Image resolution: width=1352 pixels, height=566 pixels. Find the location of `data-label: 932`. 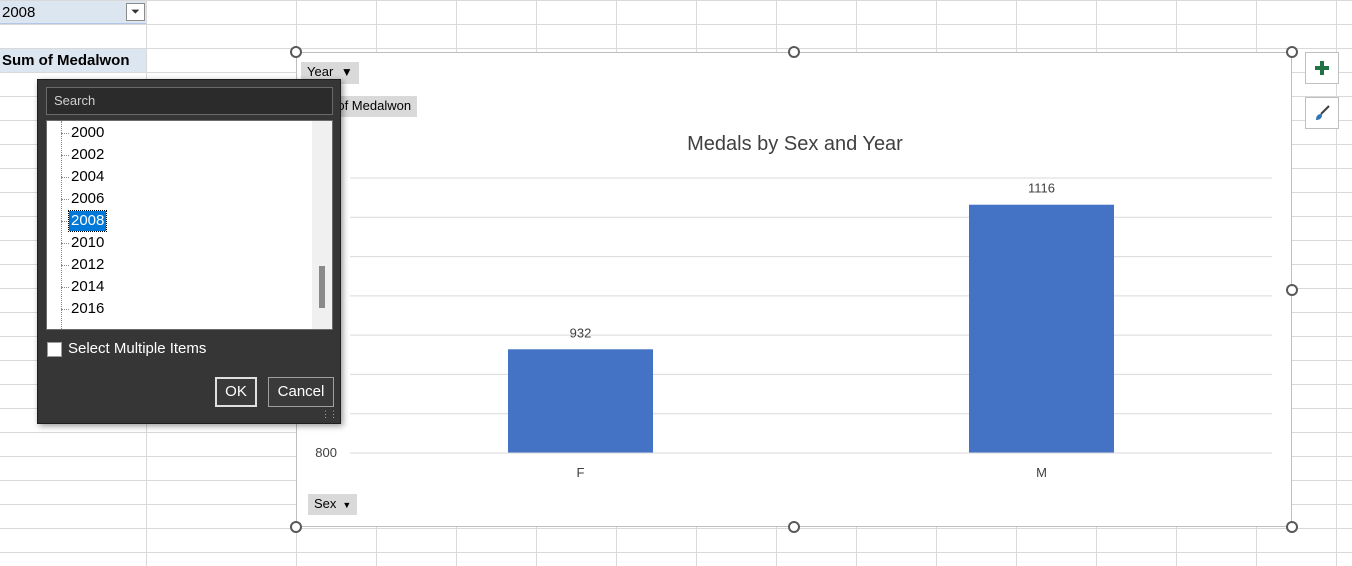

data-label: 932 is located at coordinates (581, 332).